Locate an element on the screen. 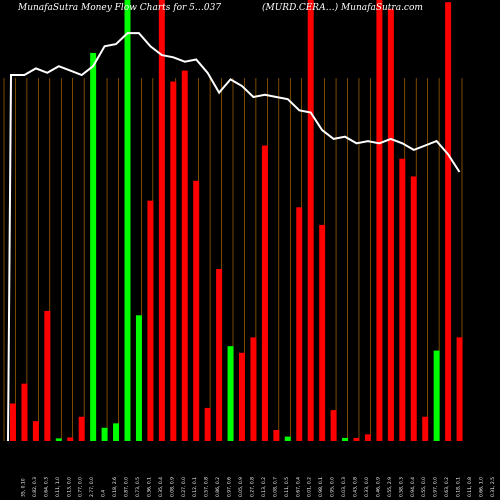  x-tick-label: 0.27, 0.8 is located at coordinates (252, 487).